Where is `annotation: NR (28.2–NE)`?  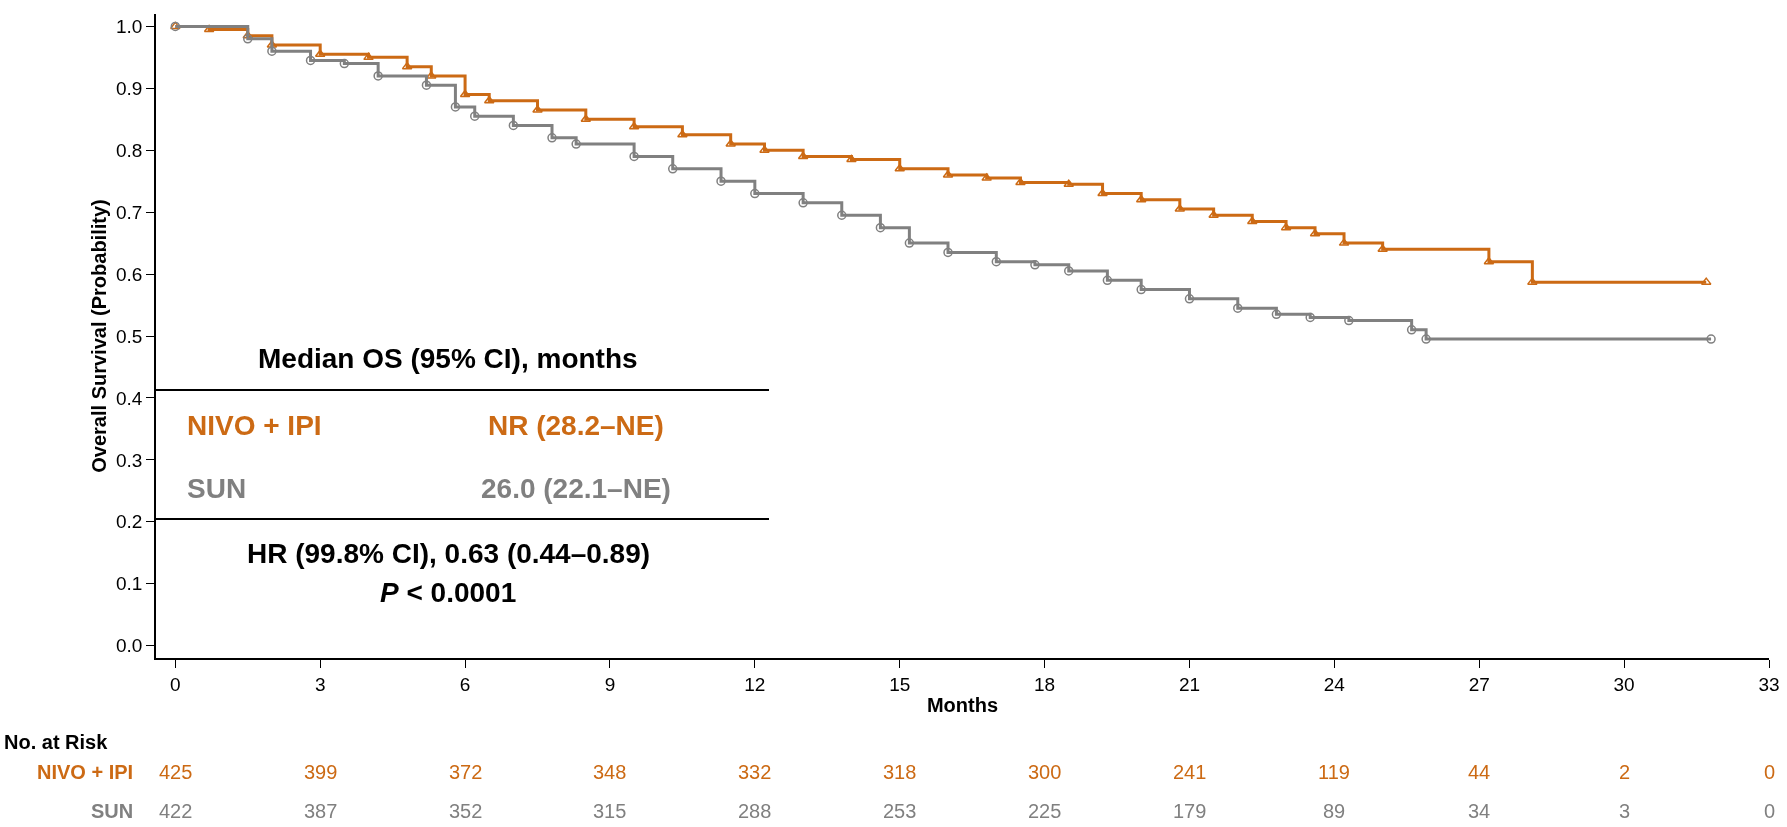 annotation: NR (28.2–NE) is located at coordinates (576, 425).